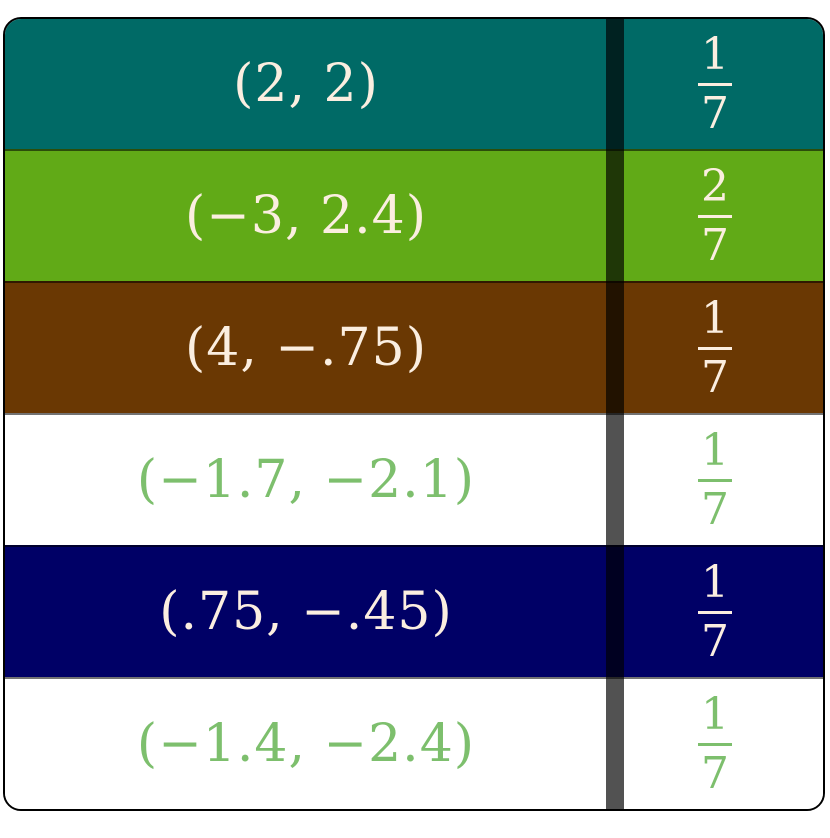 This screenshot has width=830, height=838. I want to click on probability-fraction: 2 7, so click(715, 215).